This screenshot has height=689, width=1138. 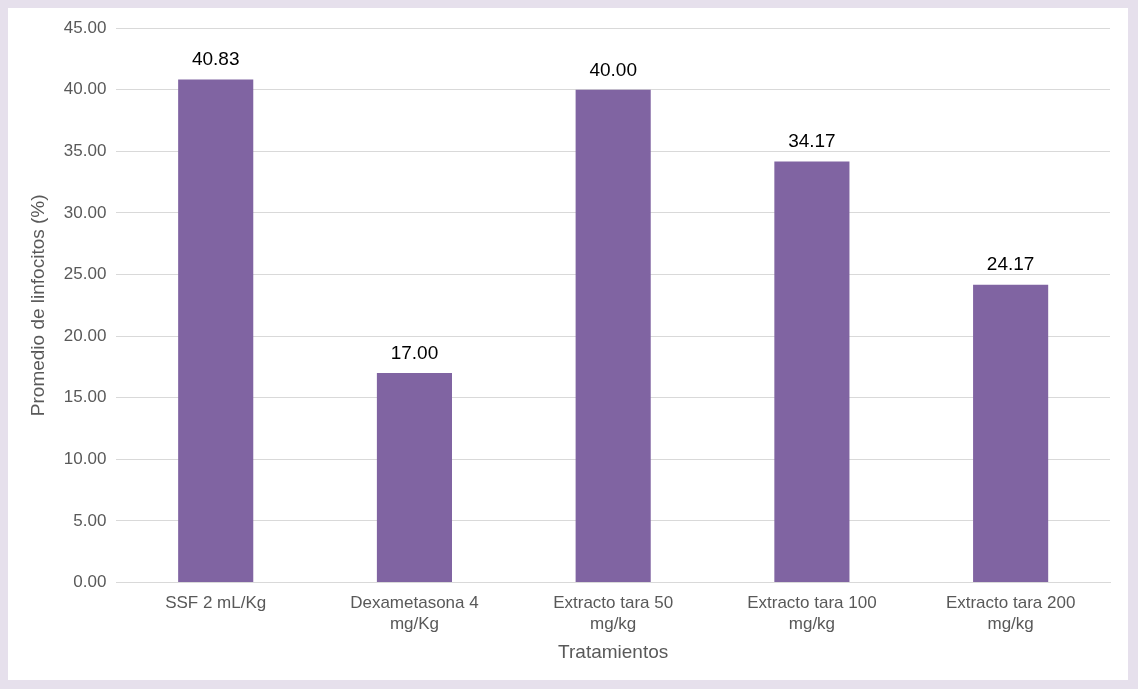 I want to click on data-label: 40.00, so click(x=613, y=69).